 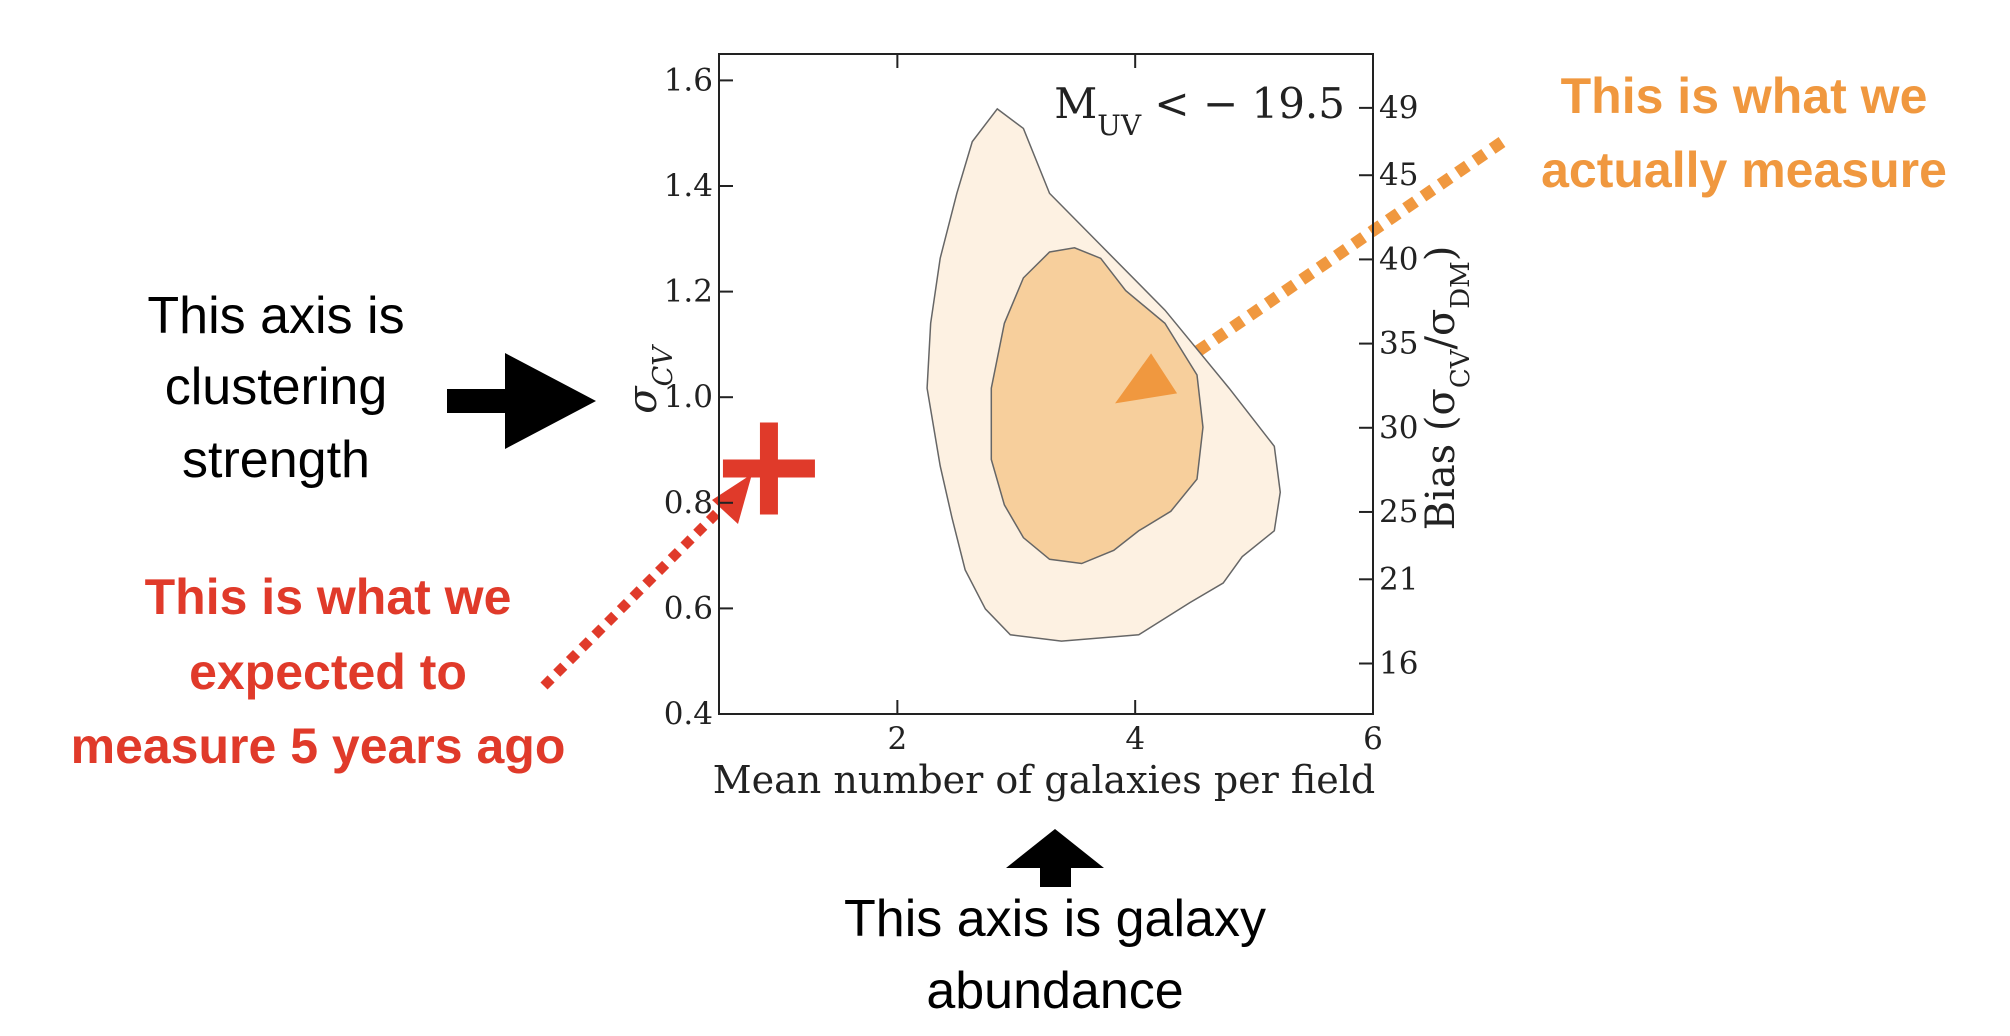 What do you see at coordinates (1135, 739) in the screenshot?
I see `x-tick-label: 4` at bounding box center [1135, 739].